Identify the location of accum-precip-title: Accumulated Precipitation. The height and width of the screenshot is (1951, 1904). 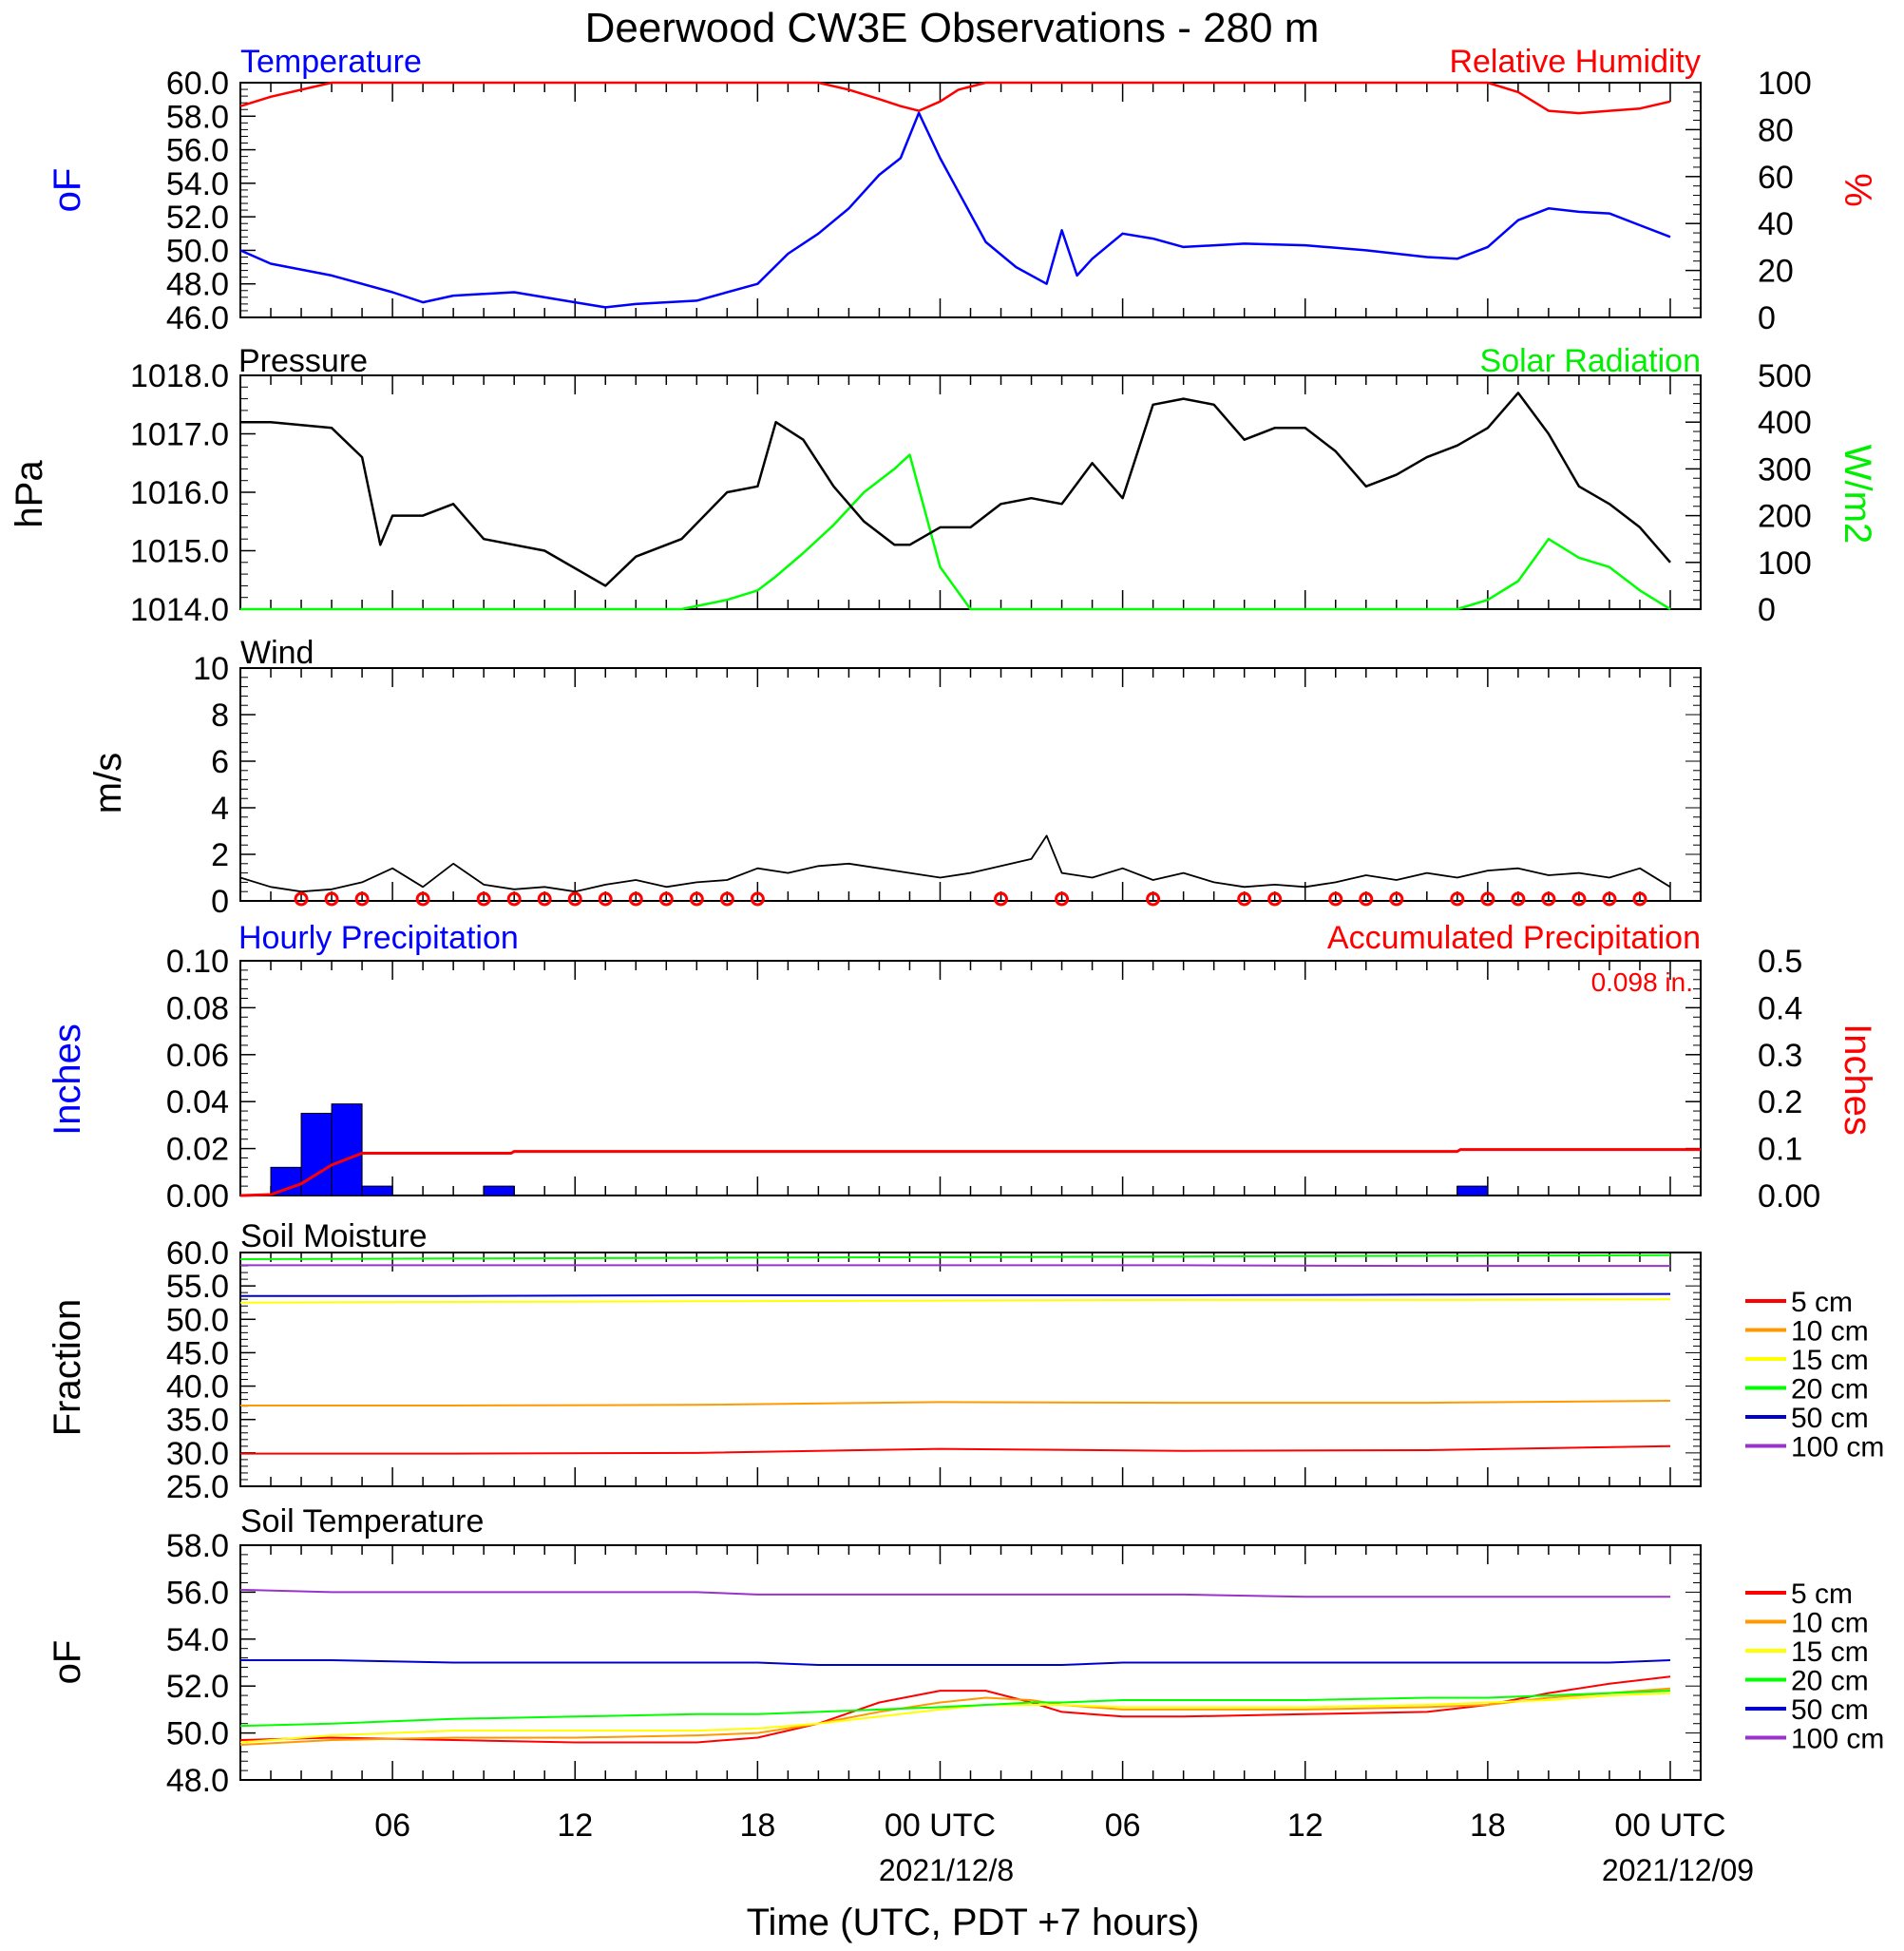
(1514, 938).